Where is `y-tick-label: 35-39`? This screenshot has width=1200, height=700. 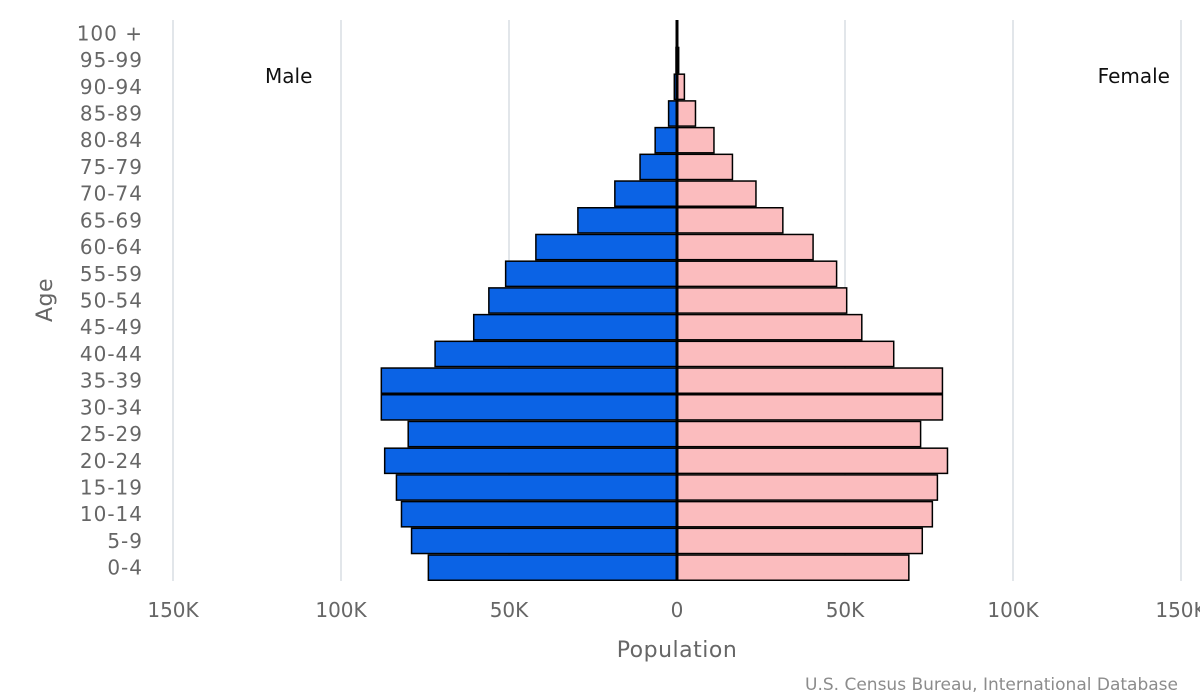
y-tick-label: 35-39 is located at coordinates (111, 381).